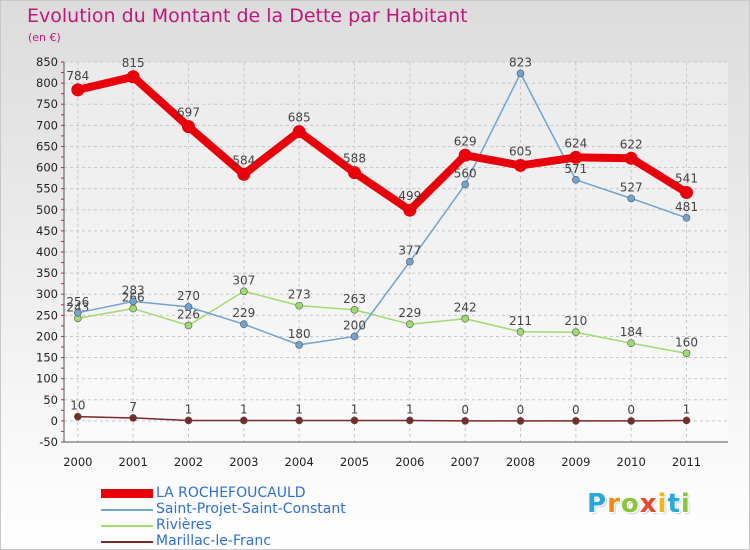 This screenshot has width=750, height=550. I want to click on x-tick-label: 2007, so click(465, 462).